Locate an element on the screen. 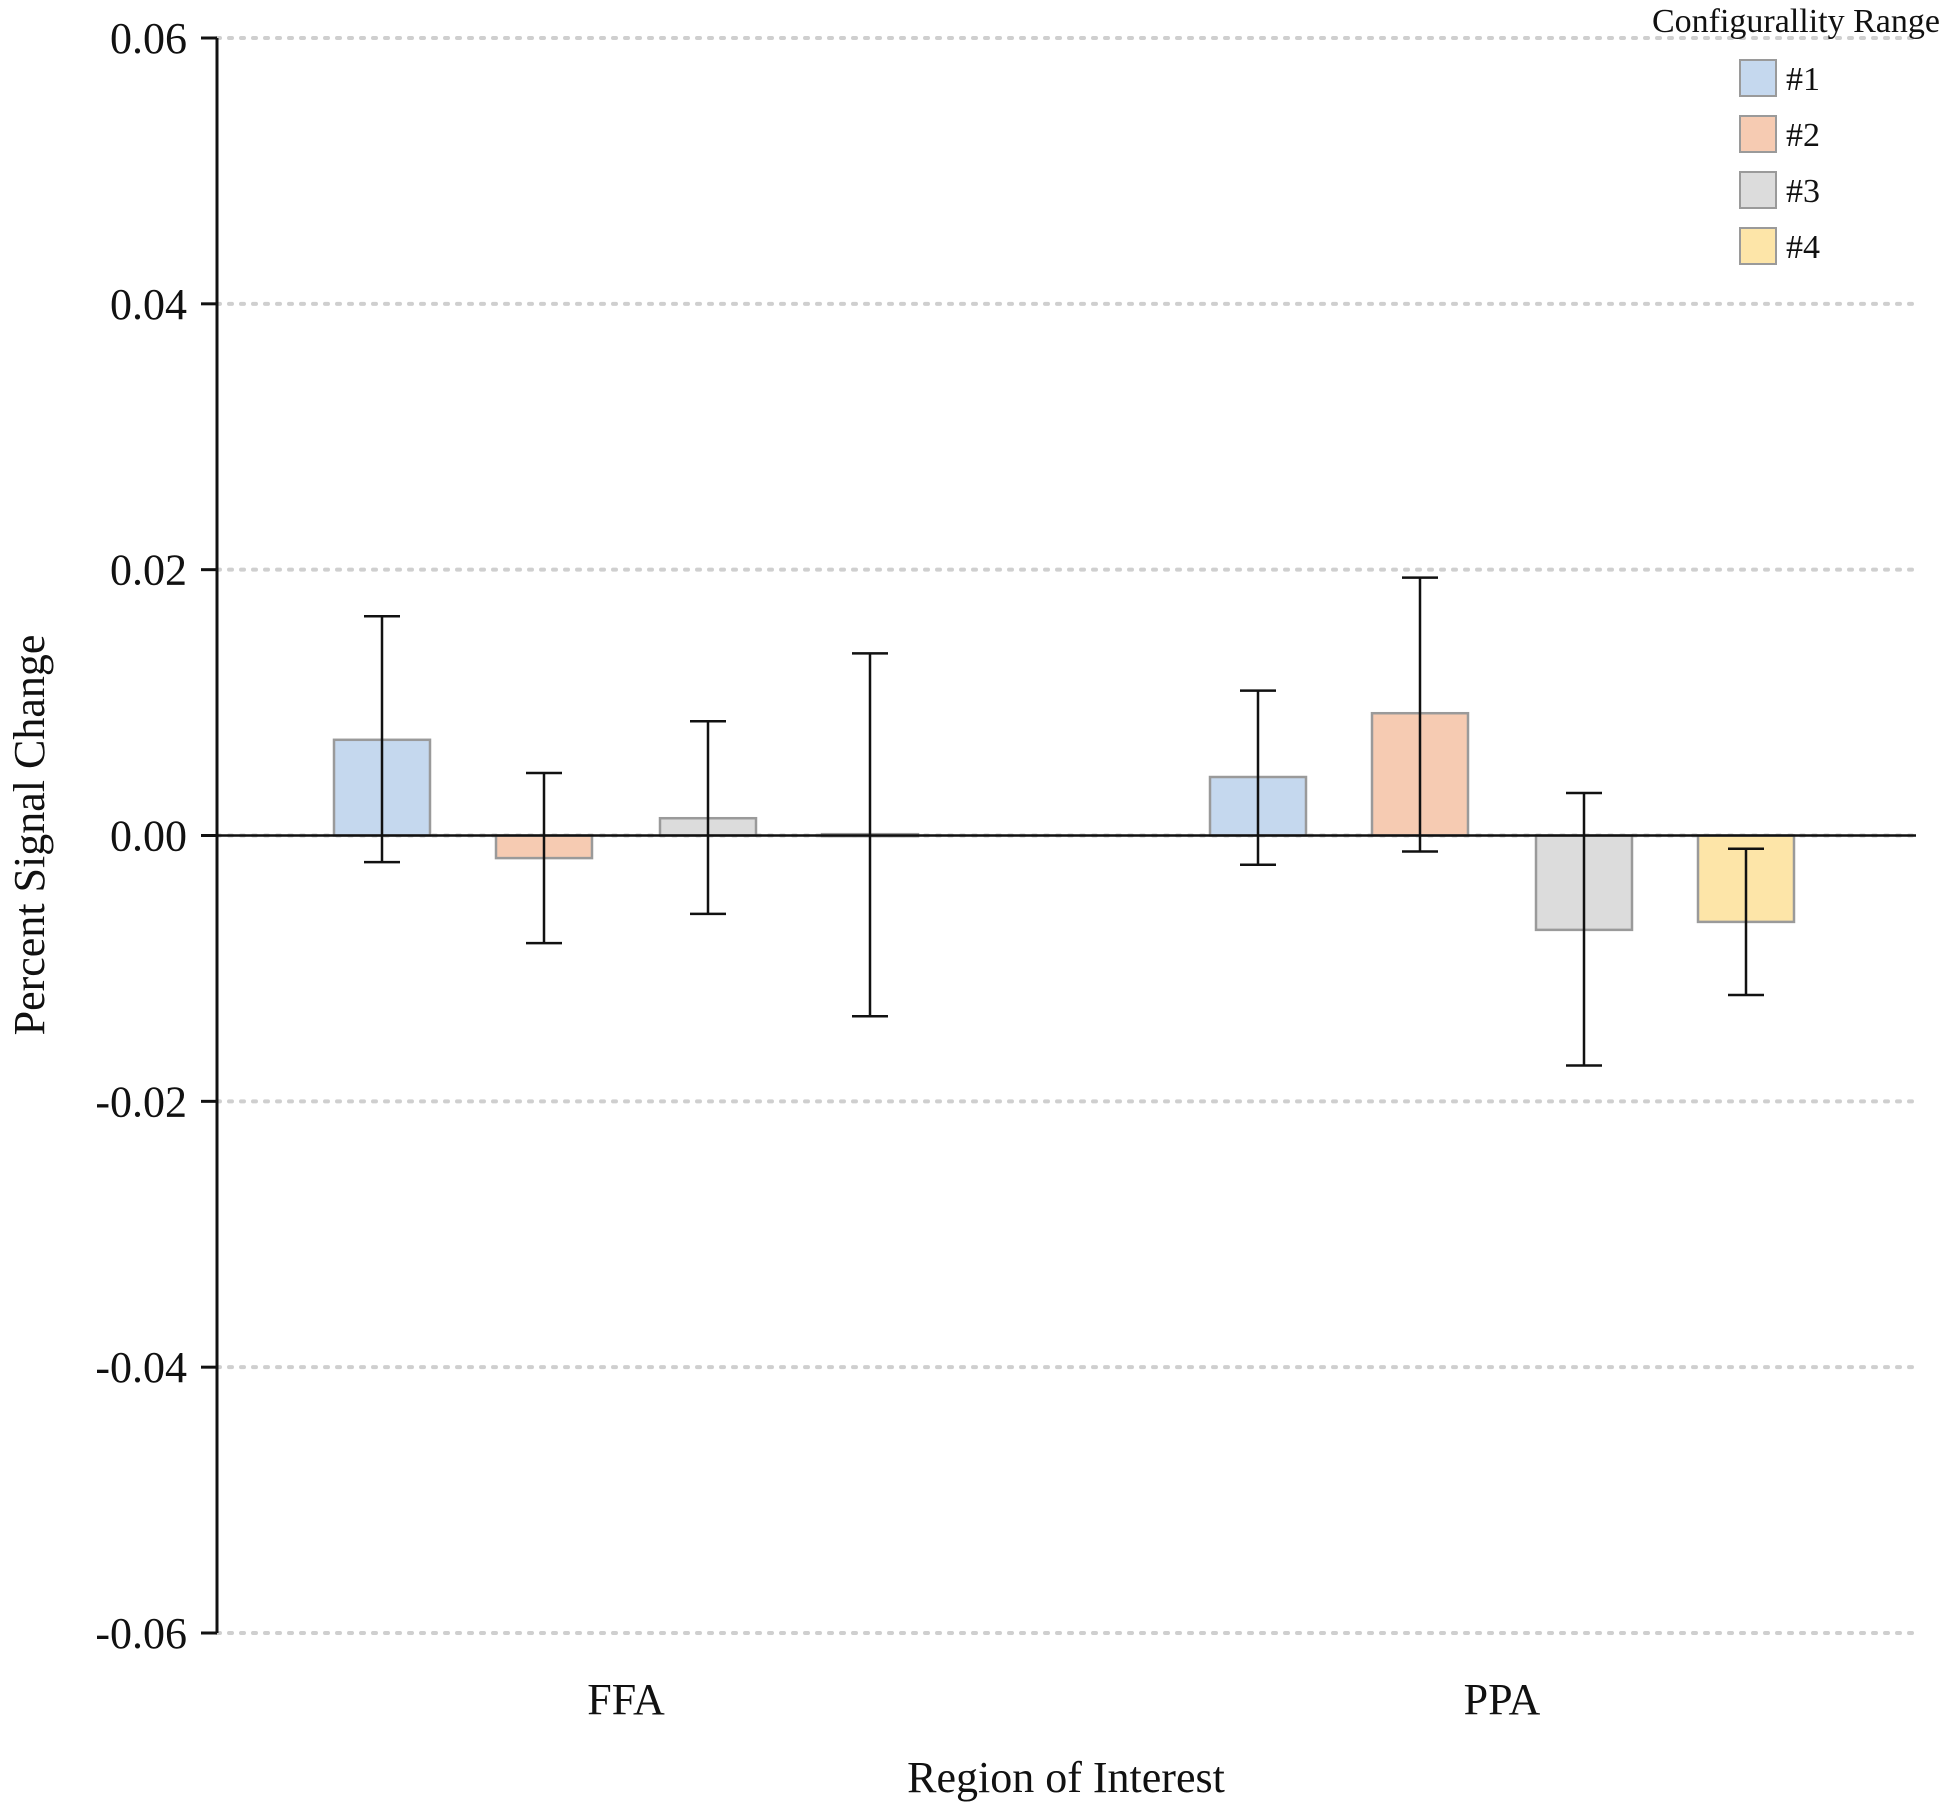 Image resolution: width=1946 pixels, height=1815 pixels. y-tick-label: 0.02 is located at coordinates (148, 570).